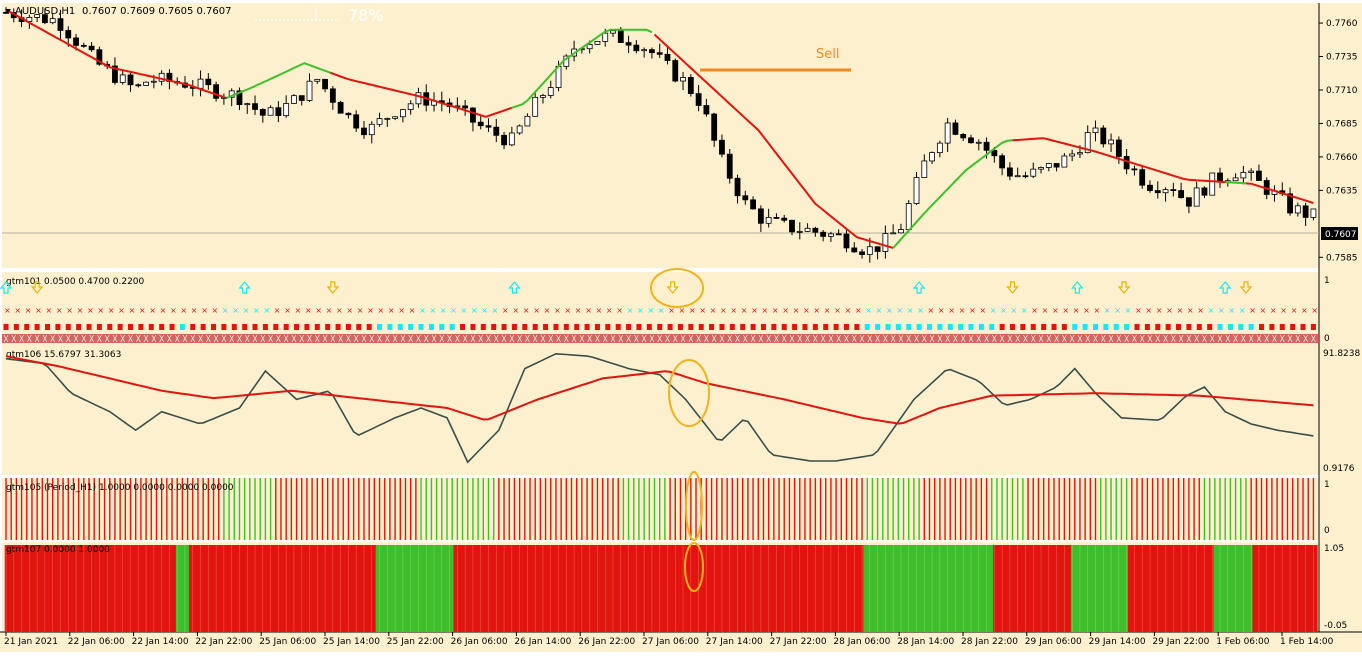  What do you see at coordinates (160, 642) in the screenshot?
I see `time-tick-label: 22 Jan 14:00` at bounding box center [160, 642].